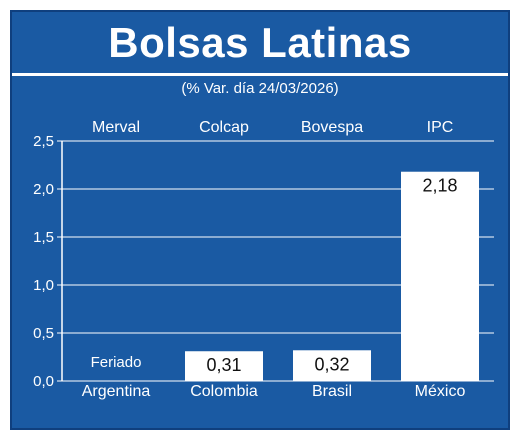 Image resolution: width=520 pixels, height=440 pixels. What do you see at coordinates (43, 285) in the screenshot?
I see `y-tick-label: 1,0` at bounding box center [43, 285].